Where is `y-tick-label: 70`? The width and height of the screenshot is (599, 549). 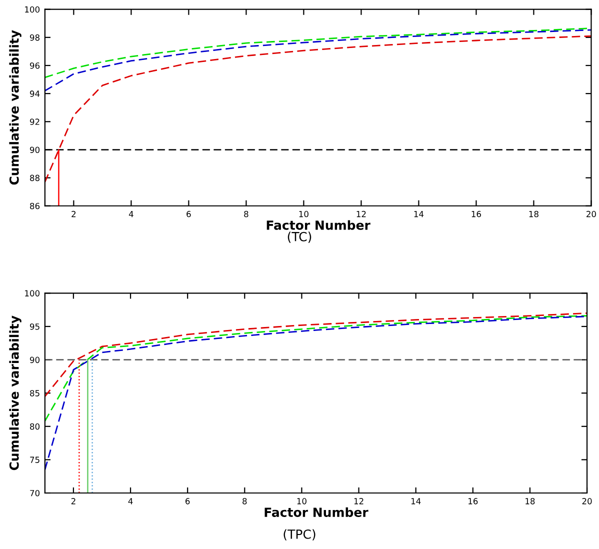
y-tick-label: 70 is located at coordinates (35, 493).